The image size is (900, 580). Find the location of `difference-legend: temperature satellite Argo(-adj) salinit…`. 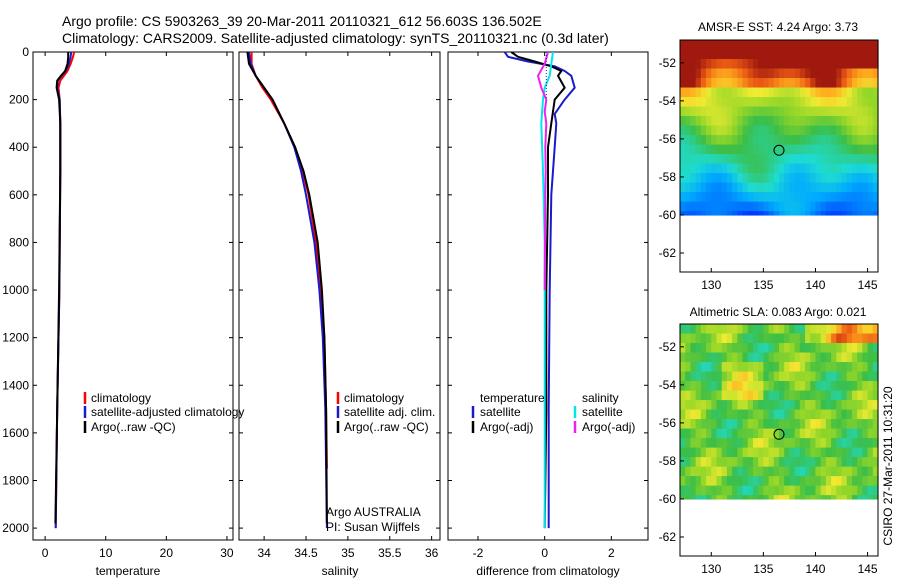

difference-legend: temperature satellite Argo(-adj) salinit… is located at coordinates (553, 412).